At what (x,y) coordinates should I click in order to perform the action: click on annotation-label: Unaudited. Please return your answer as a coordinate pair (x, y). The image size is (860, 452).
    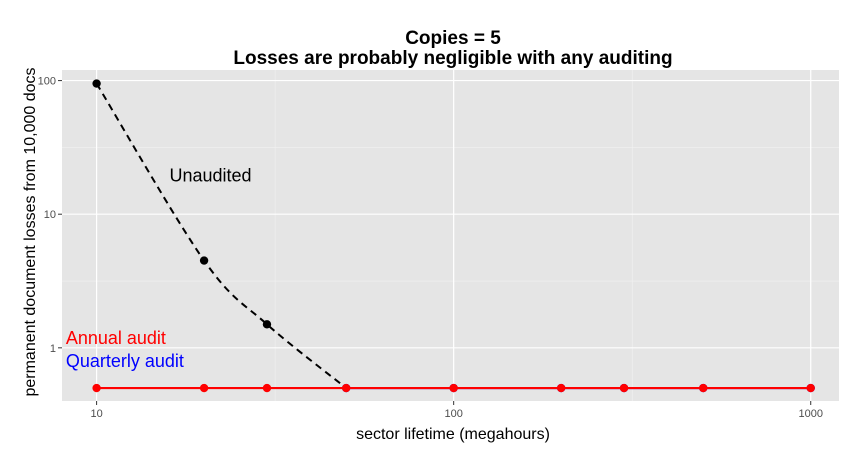
    Looking at the image, I should click on (210, 176).